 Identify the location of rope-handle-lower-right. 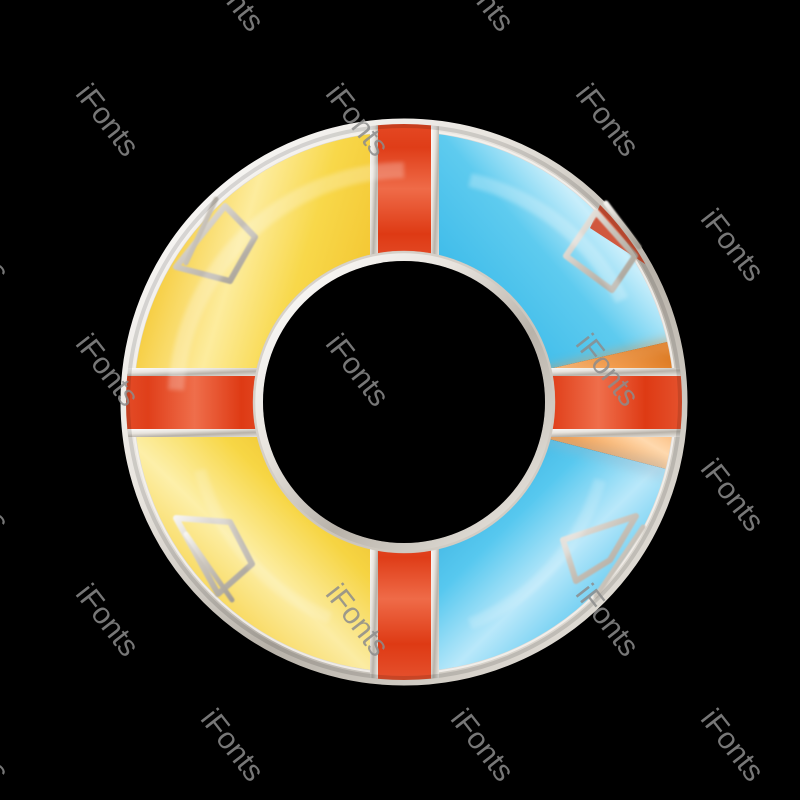
(603, 556).